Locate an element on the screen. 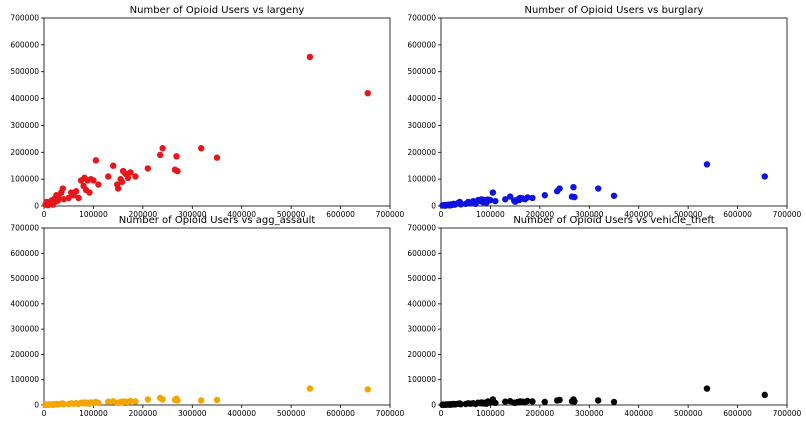 The image size is (806, 430). chart-title: Number of Opioid Users vs largeny is located at coordinates (217, 10).